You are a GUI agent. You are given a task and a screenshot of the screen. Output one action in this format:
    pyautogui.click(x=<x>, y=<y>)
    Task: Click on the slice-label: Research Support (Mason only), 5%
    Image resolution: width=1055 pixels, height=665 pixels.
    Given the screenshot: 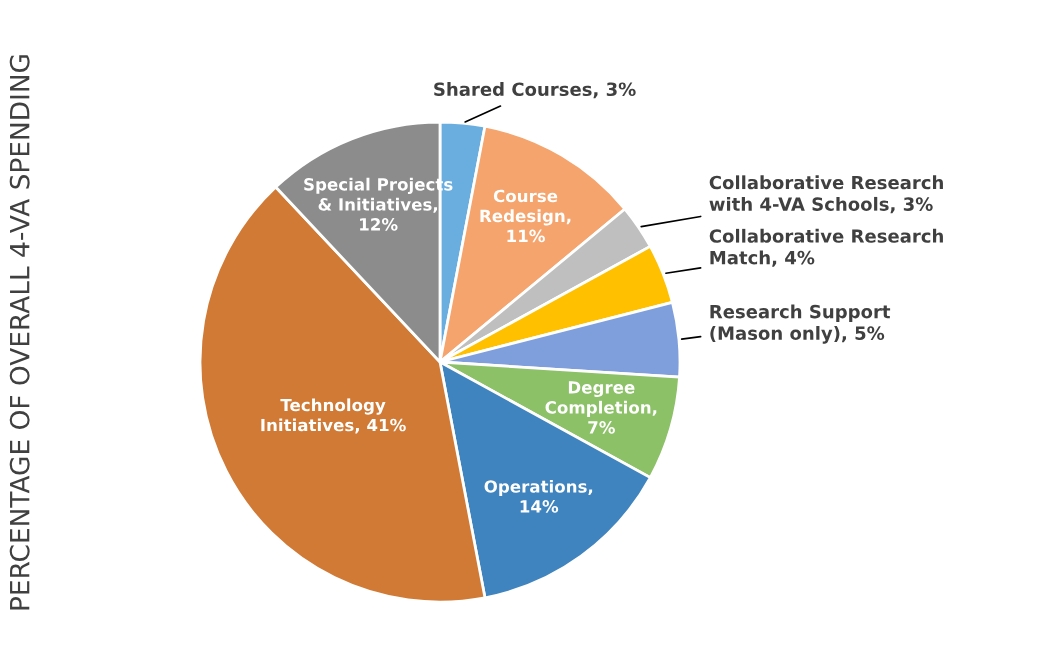 What is the action you would take?
    pyautogui.click(x=800, y=324)
    